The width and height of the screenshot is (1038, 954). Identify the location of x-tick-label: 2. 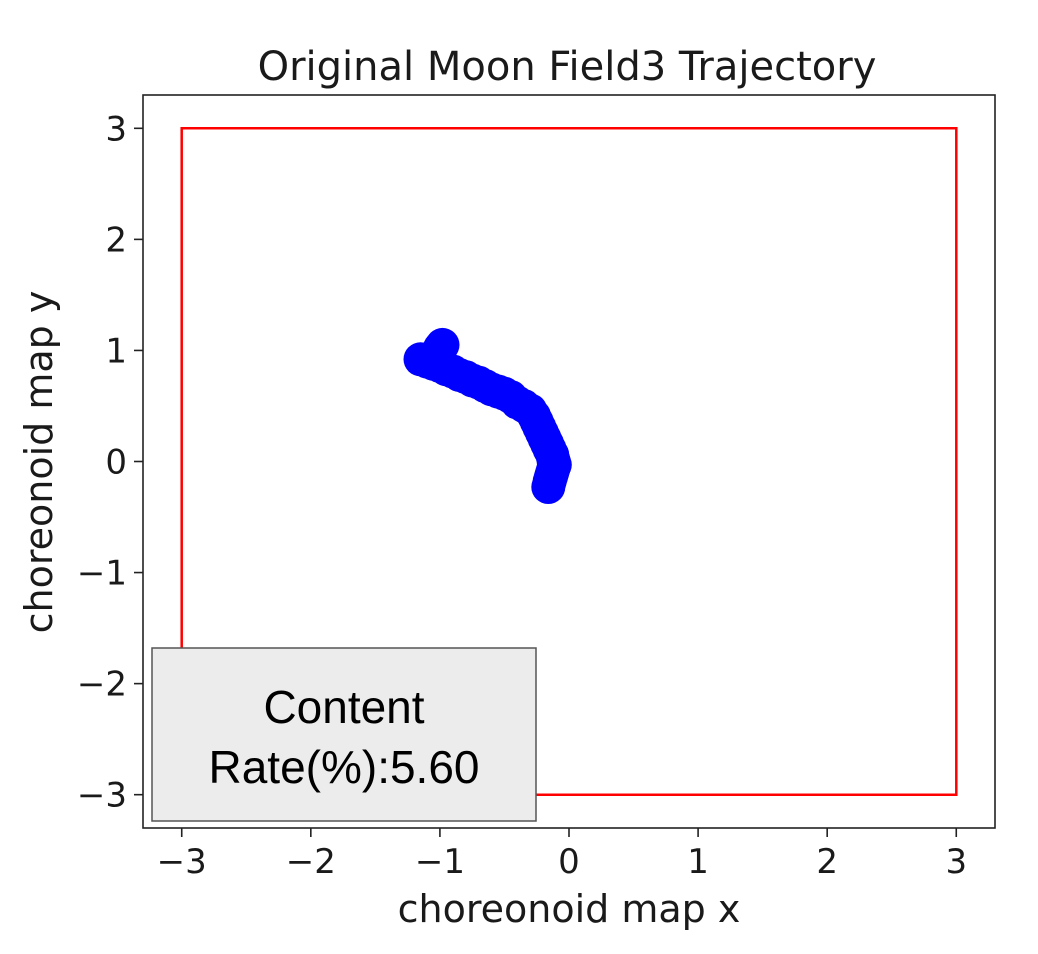
(827, 862).